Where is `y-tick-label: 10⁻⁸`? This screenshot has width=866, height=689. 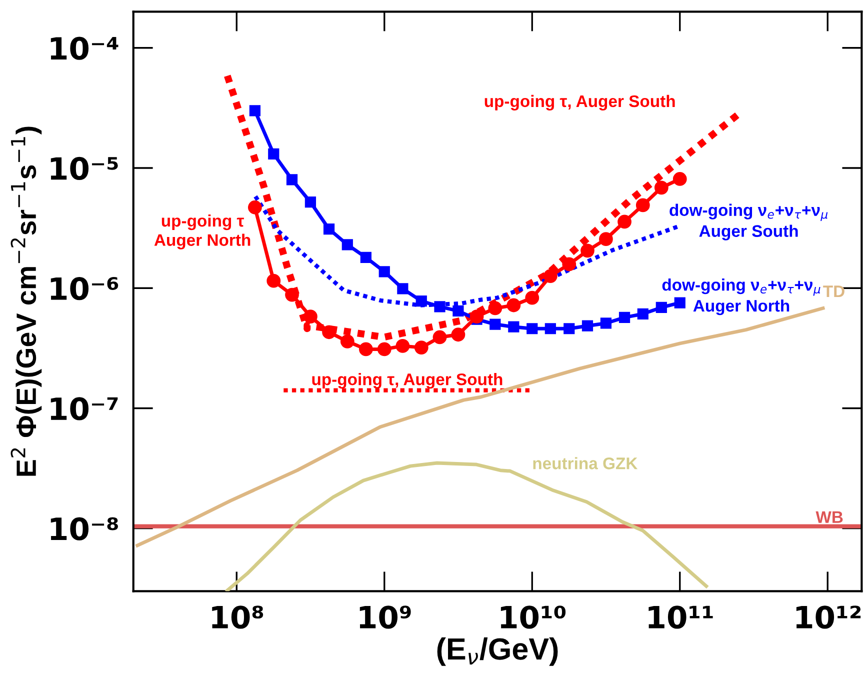
y-tick-label: 10⁻⁸ is located at coordinates (84, 528).